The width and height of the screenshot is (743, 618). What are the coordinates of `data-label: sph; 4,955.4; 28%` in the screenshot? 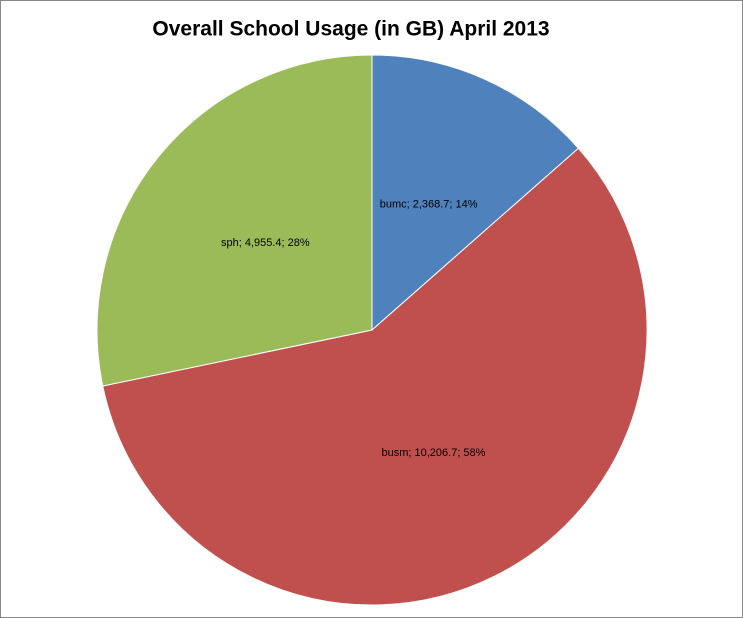 It's located at (265, 243).